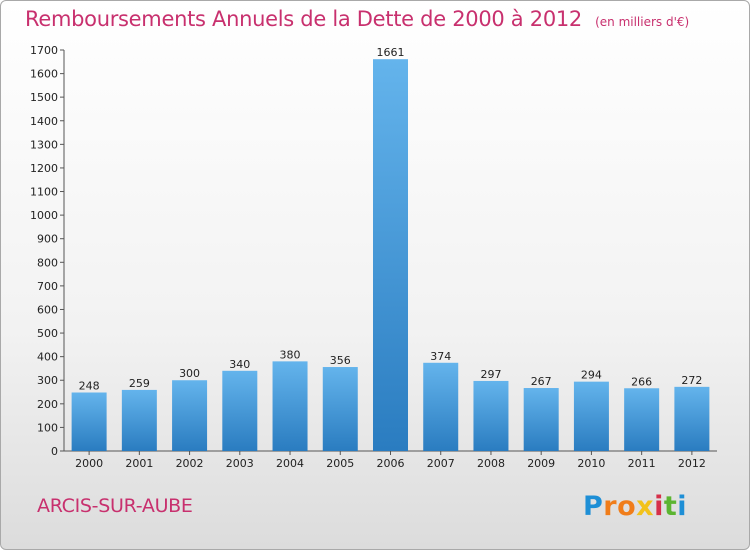  Describe the element at coordinates (139, 463) in the screenshot. I see `x-tick-label: 2001` at that location.